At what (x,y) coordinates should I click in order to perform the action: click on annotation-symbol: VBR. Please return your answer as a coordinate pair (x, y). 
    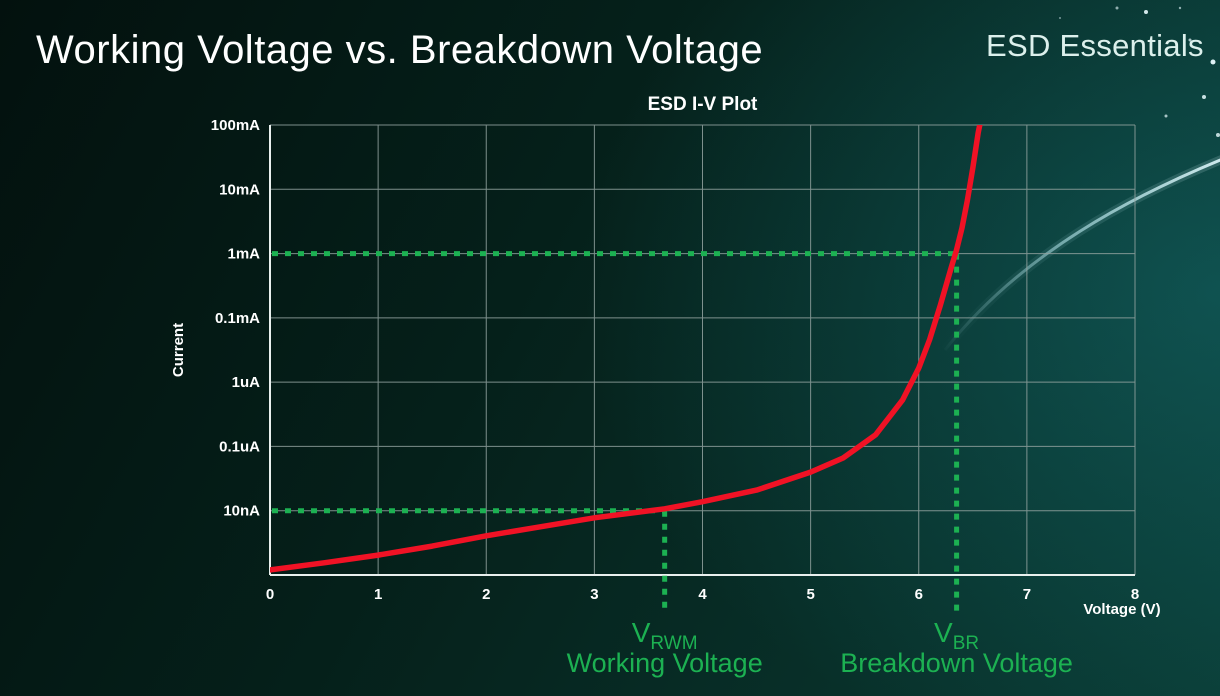
    Looking at the image, I should click on (956, 635).